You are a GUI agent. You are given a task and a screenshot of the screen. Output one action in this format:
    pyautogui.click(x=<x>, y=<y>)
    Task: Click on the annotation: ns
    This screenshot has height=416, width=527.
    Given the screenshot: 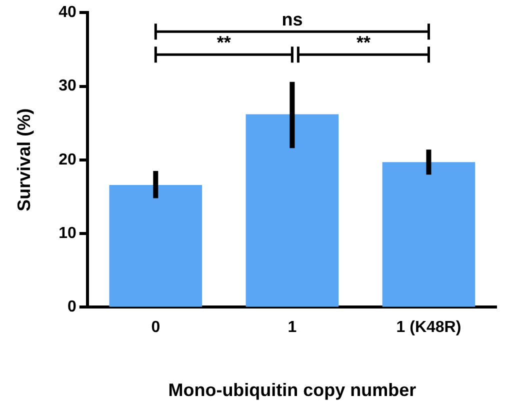 What is the action you would take?
    pyautogui.click(x=292, y=20)
    